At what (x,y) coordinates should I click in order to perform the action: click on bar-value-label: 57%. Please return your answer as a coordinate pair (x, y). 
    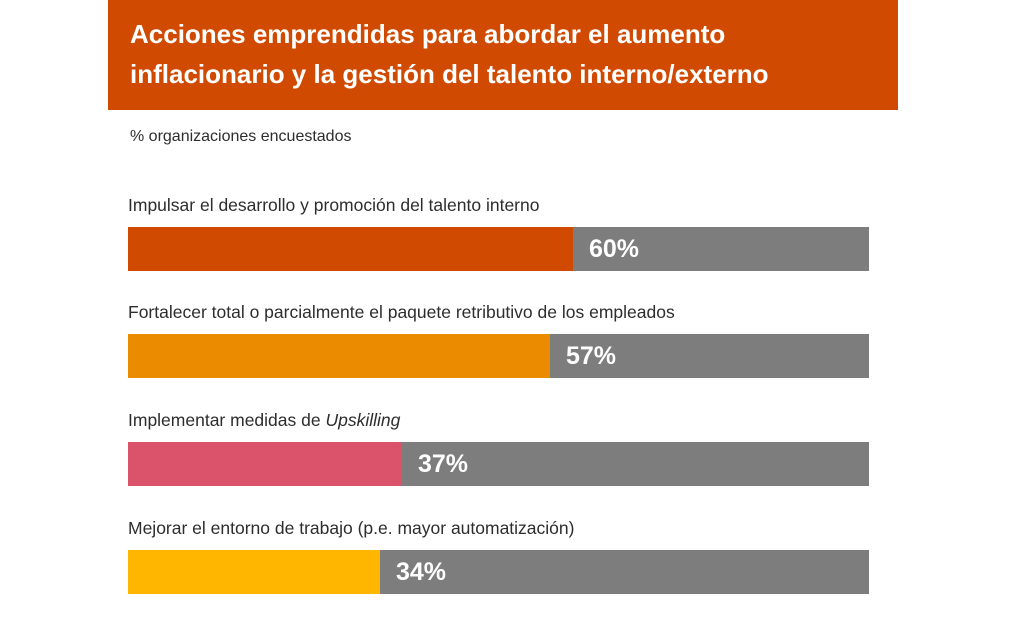
    Looking at the image, I should click on (591, 356).